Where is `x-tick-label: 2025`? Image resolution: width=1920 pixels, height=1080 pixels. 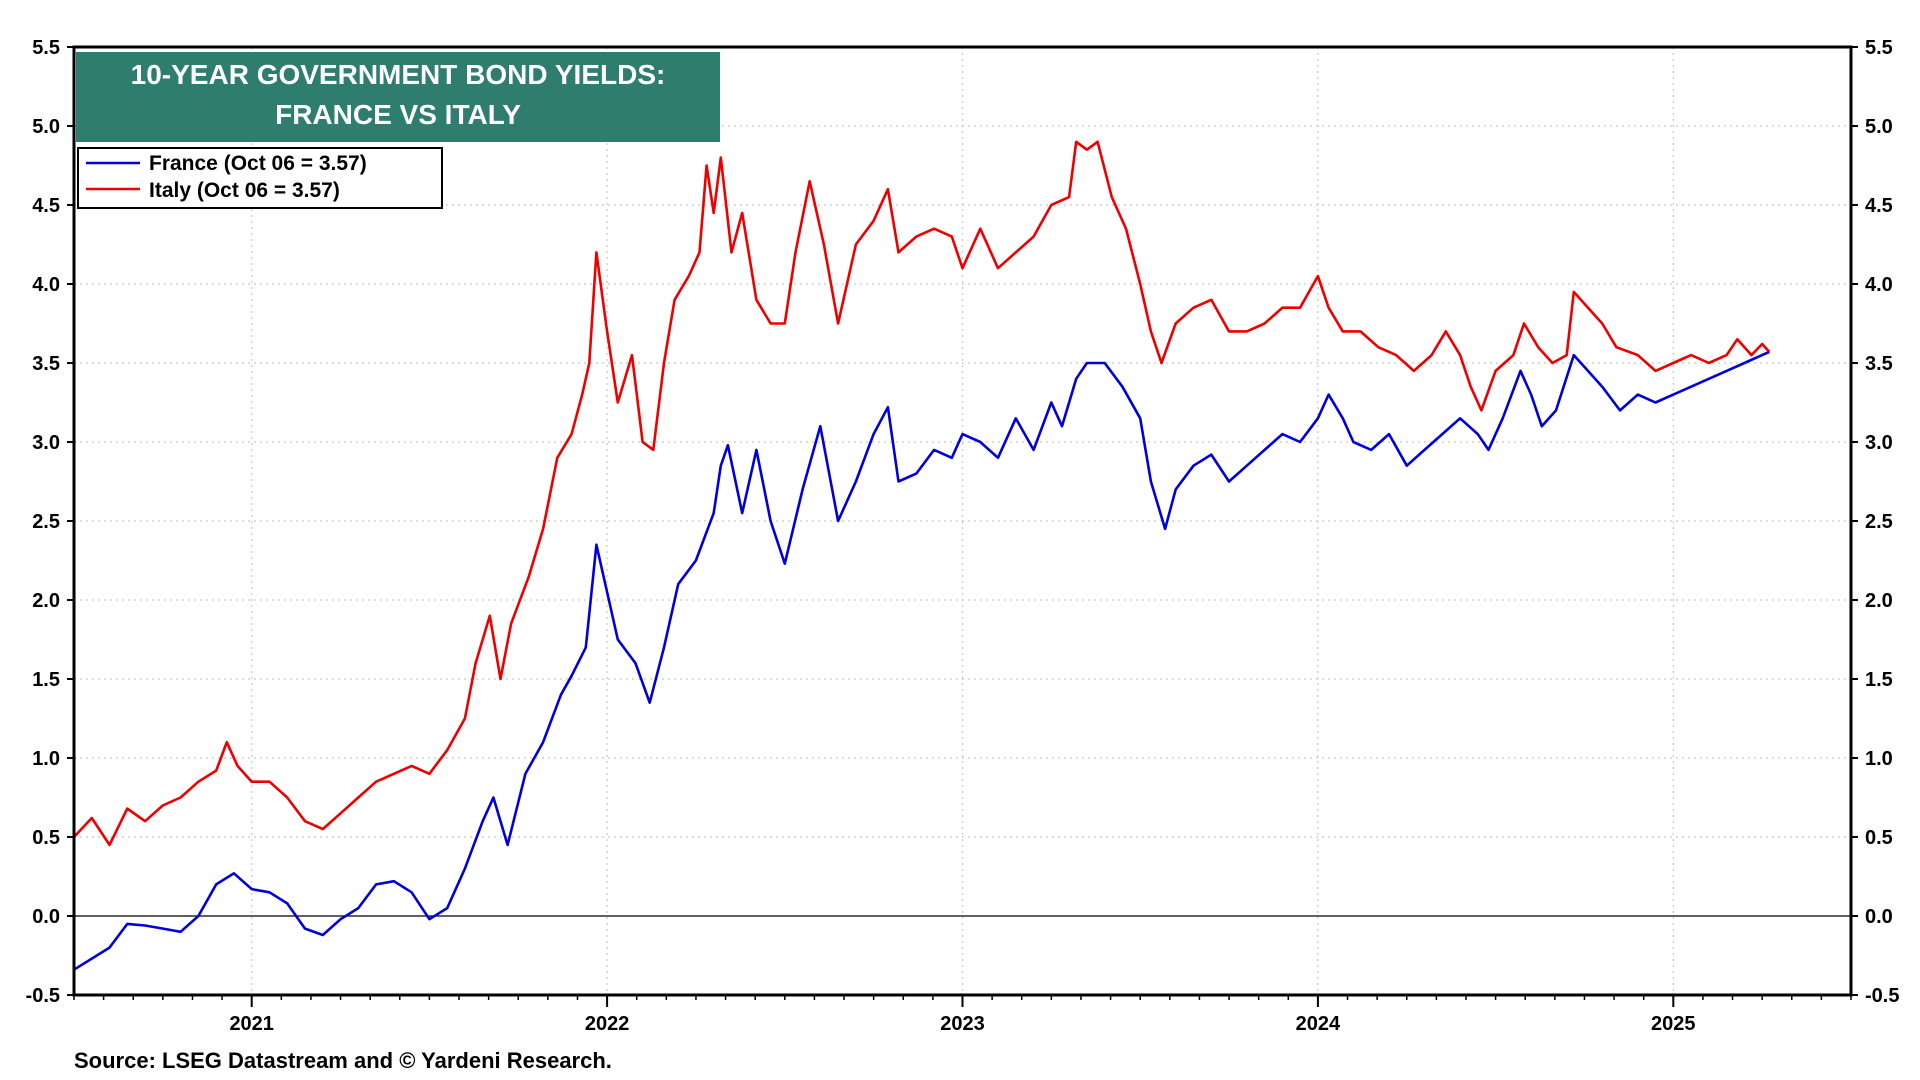 x-tick-label: 2025 is located at coordinates (1673, 1024).